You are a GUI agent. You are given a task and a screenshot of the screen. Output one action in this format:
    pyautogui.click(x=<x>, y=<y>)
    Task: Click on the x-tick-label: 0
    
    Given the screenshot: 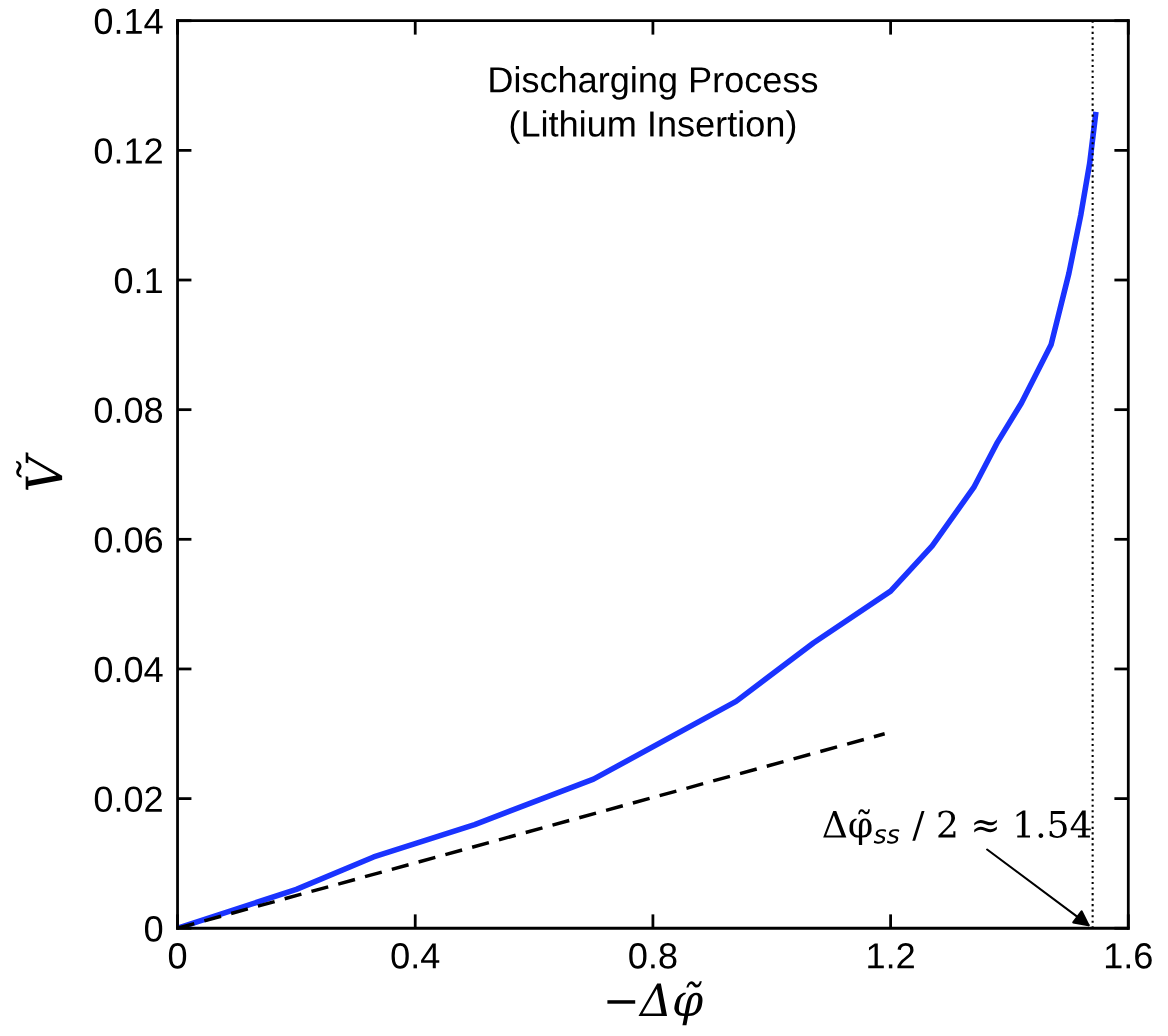 What is the action you would take?
    pyautogui.click(x=177, y=956)
    